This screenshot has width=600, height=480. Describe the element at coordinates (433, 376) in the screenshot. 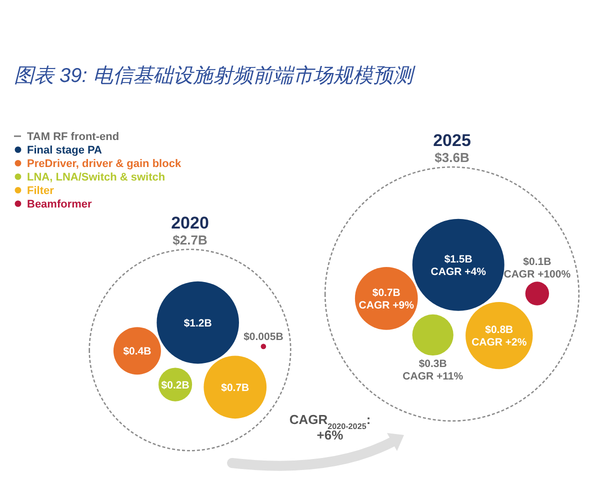

I see `annotation: CAGR +11%` at that location.